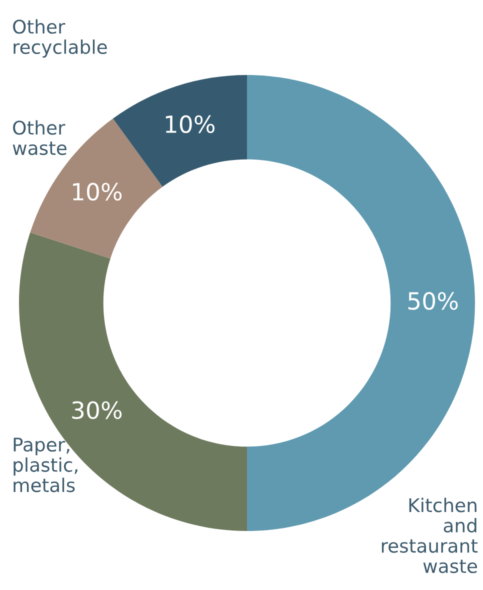 The height and width of the screenshot is (590, 483). Describe the element at coordinates (97, 410) in the screenshot. I see `data-label: 30%` at that location.